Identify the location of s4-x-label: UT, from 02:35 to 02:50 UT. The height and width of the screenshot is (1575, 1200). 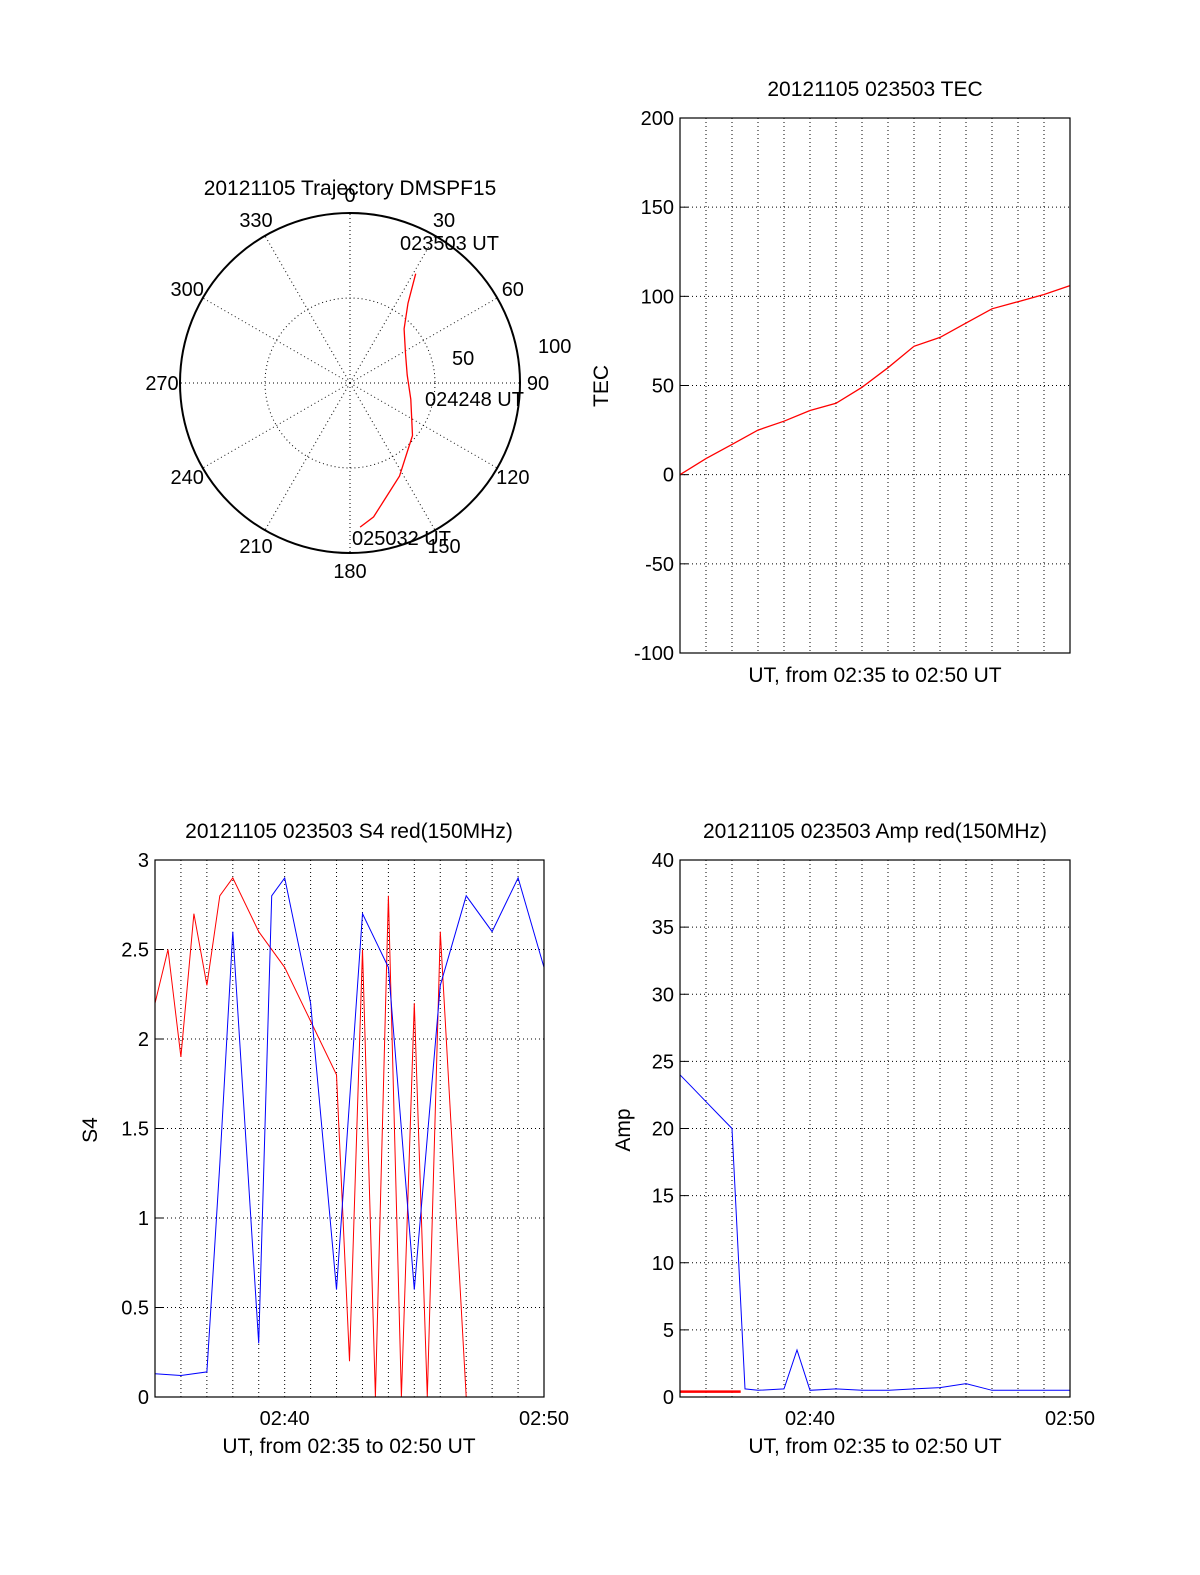
(348, 1446).